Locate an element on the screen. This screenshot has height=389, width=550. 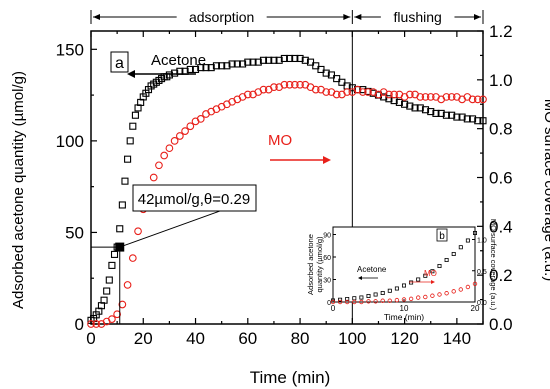
y2-tick-label: 0.0 is located at coordinates (501, 324).